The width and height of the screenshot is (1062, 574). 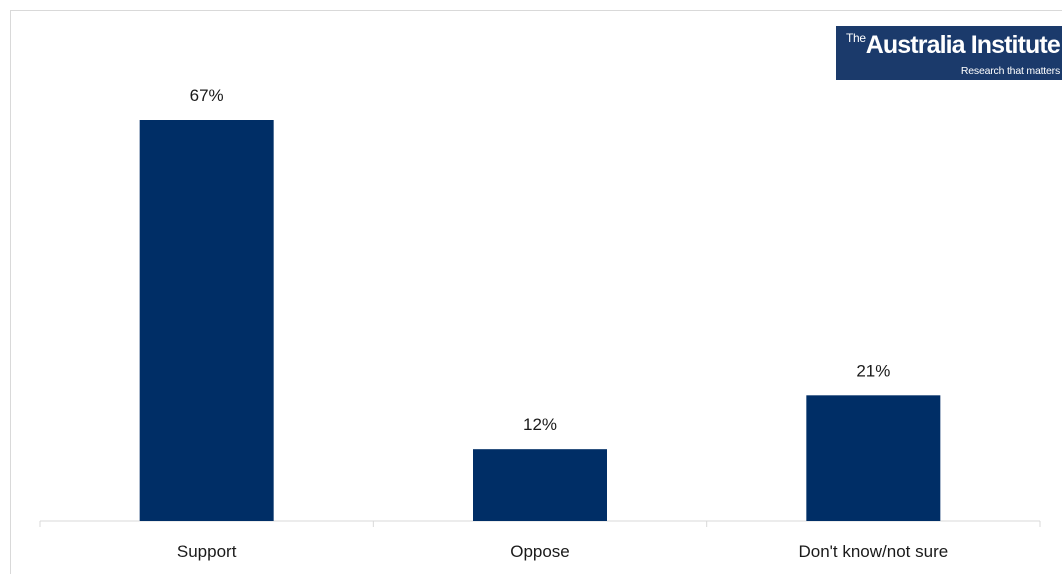 What do you see at coordinates (207, 551) in the screenshot?
I see `category-label: Support` at bounding box center [207, 551].